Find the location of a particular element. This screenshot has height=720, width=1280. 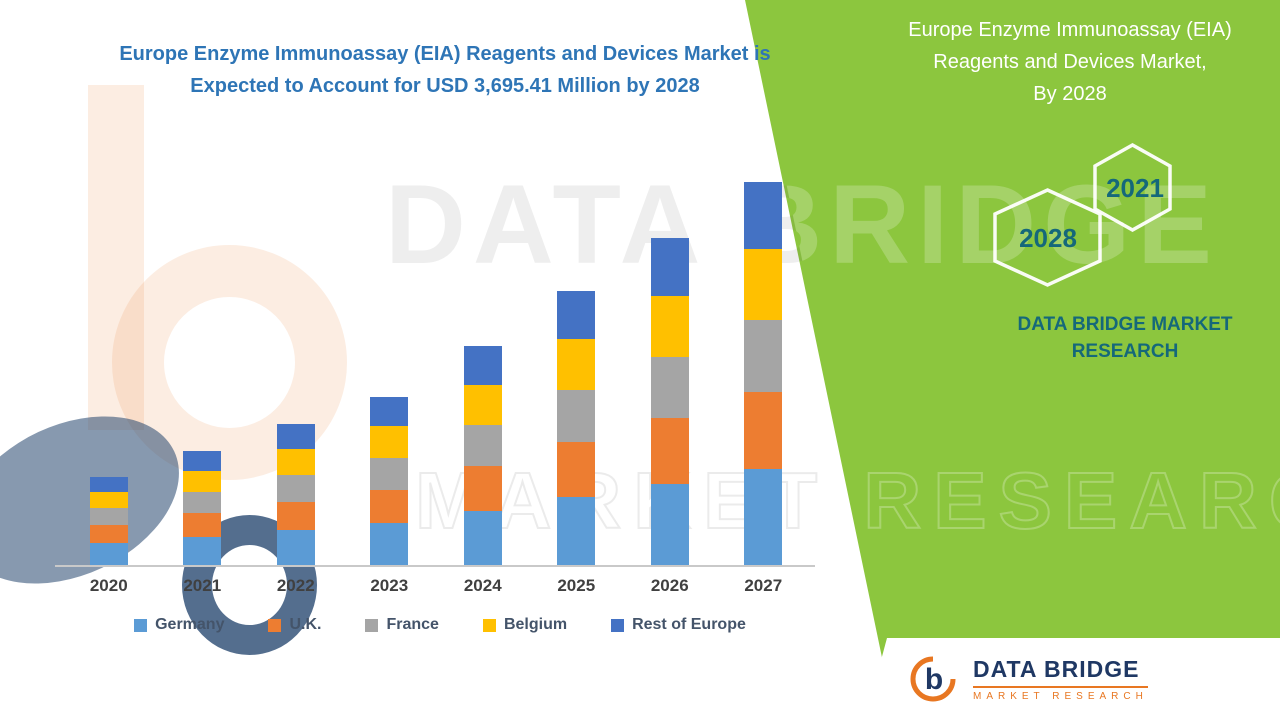

side-panel-brand: DATA BRIDGE MARKET RESEARCH is located at coordinates (1125, 338).